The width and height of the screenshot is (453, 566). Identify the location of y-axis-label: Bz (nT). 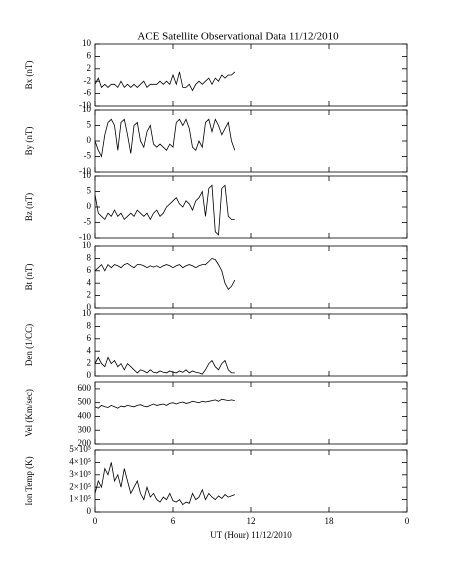
(29, 207).